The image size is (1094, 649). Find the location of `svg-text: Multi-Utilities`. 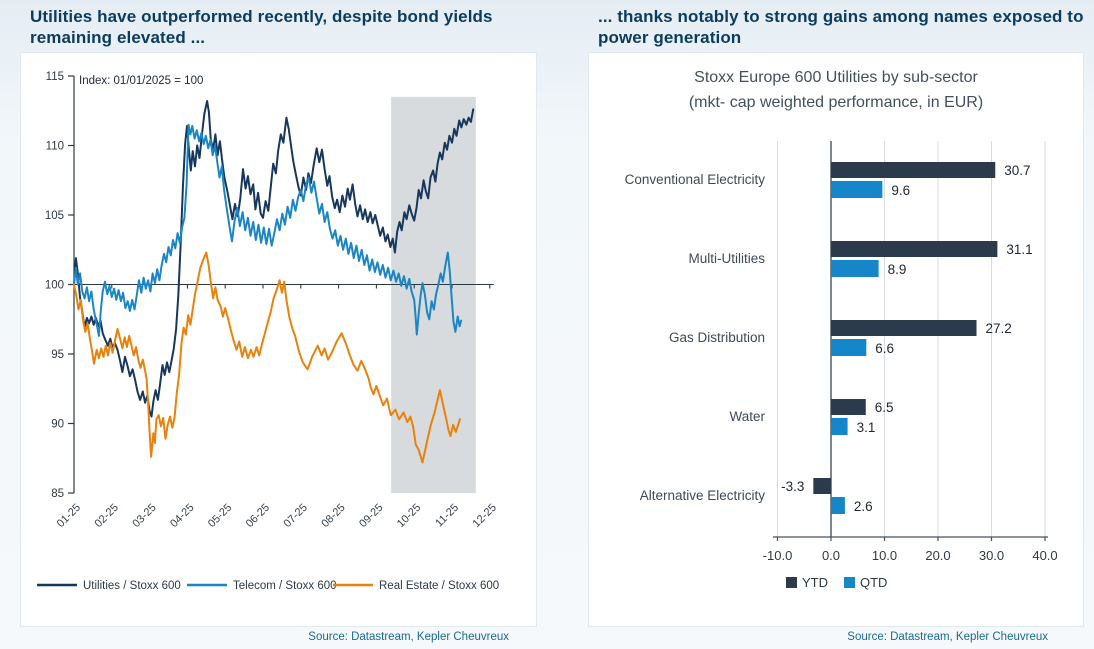

svg-text: Multi-Utilities is located at coordinates (726, 258).